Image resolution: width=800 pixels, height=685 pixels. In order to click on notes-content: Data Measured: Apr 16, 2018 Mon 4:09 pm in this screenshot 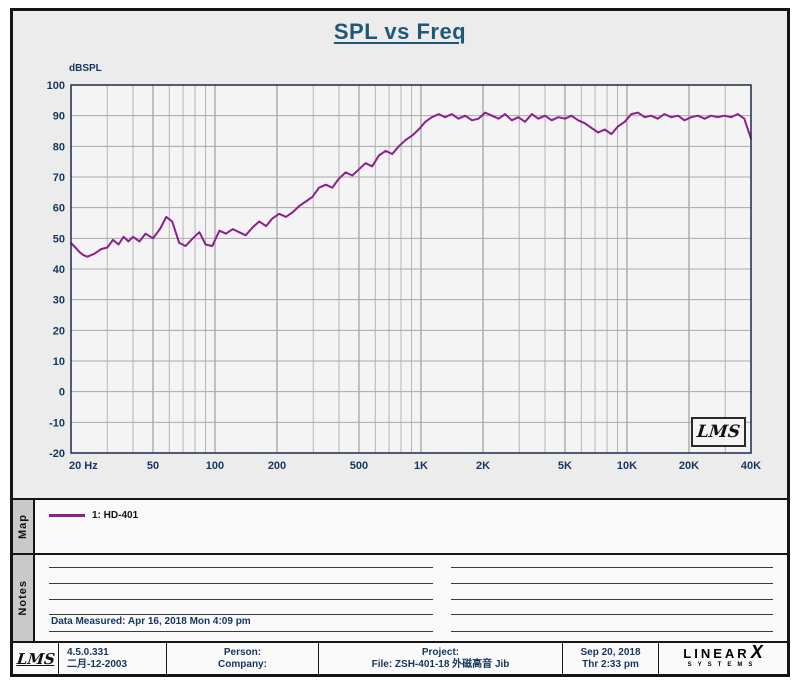, I will do `click(411, 598)`.